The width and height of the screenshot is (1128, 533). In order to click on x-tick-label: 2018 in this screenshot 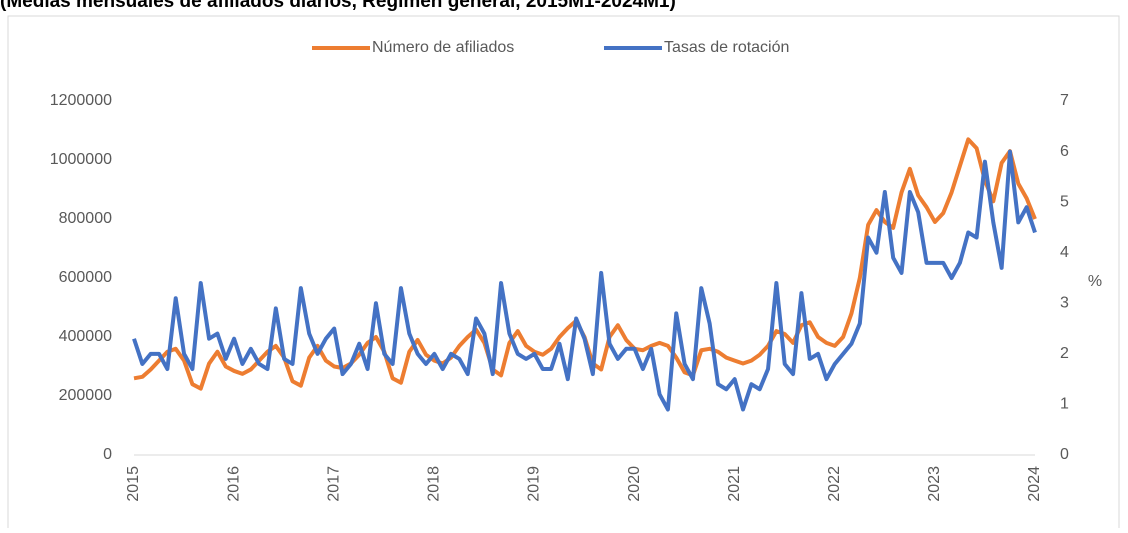, I will do `click(434, 484)`.